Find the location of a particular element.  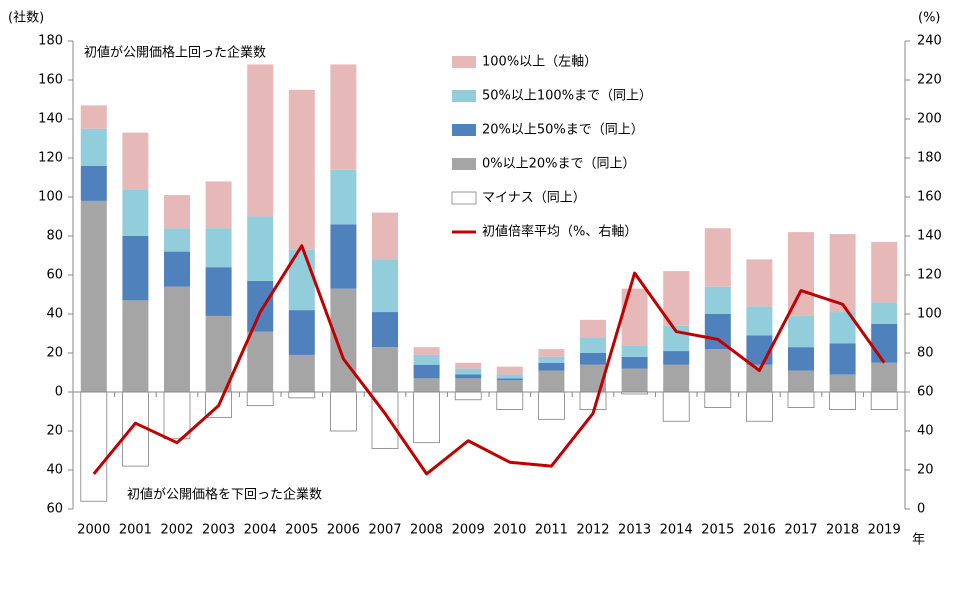

x-tick-label: 2010 is located at coordinates (509, 530).